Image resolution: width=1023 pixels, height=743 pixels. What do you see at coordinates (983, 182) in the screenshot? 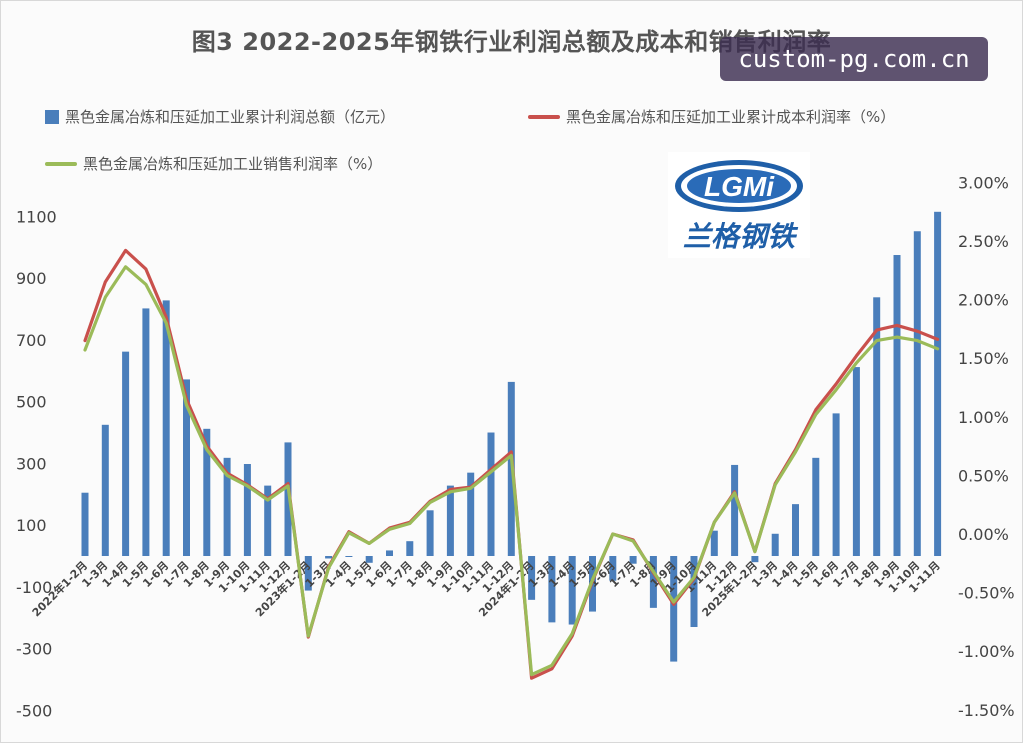
I see `y-right-tick-0: 3.00%` at bounding box center [983, 182].